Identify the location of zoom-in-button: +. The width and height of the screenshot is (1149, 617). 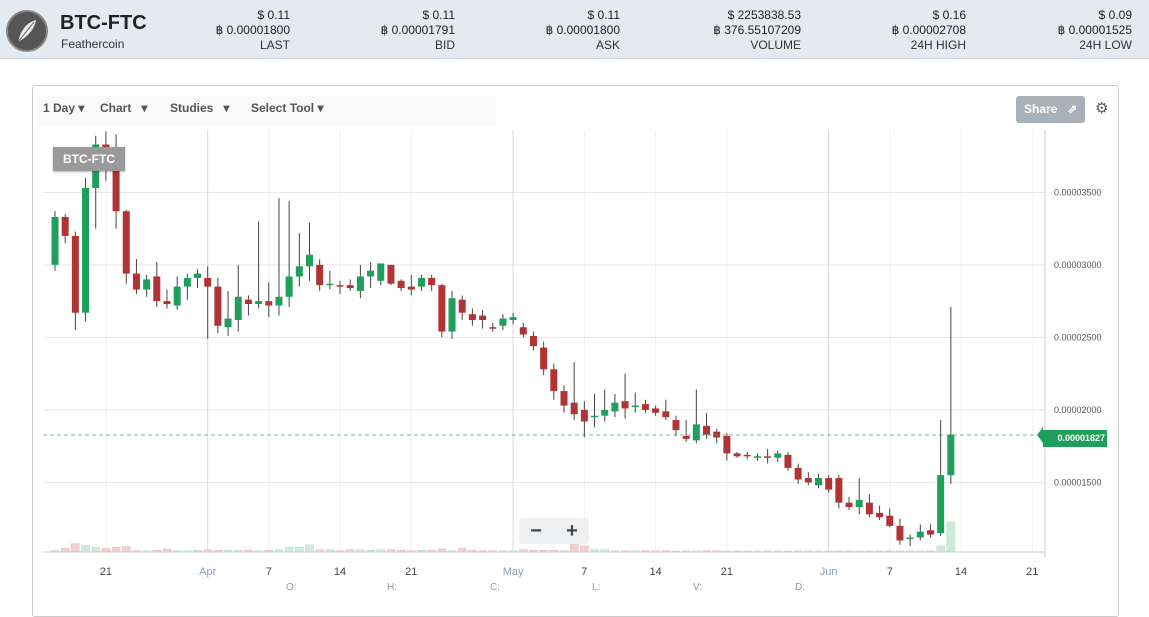
(572, 531).